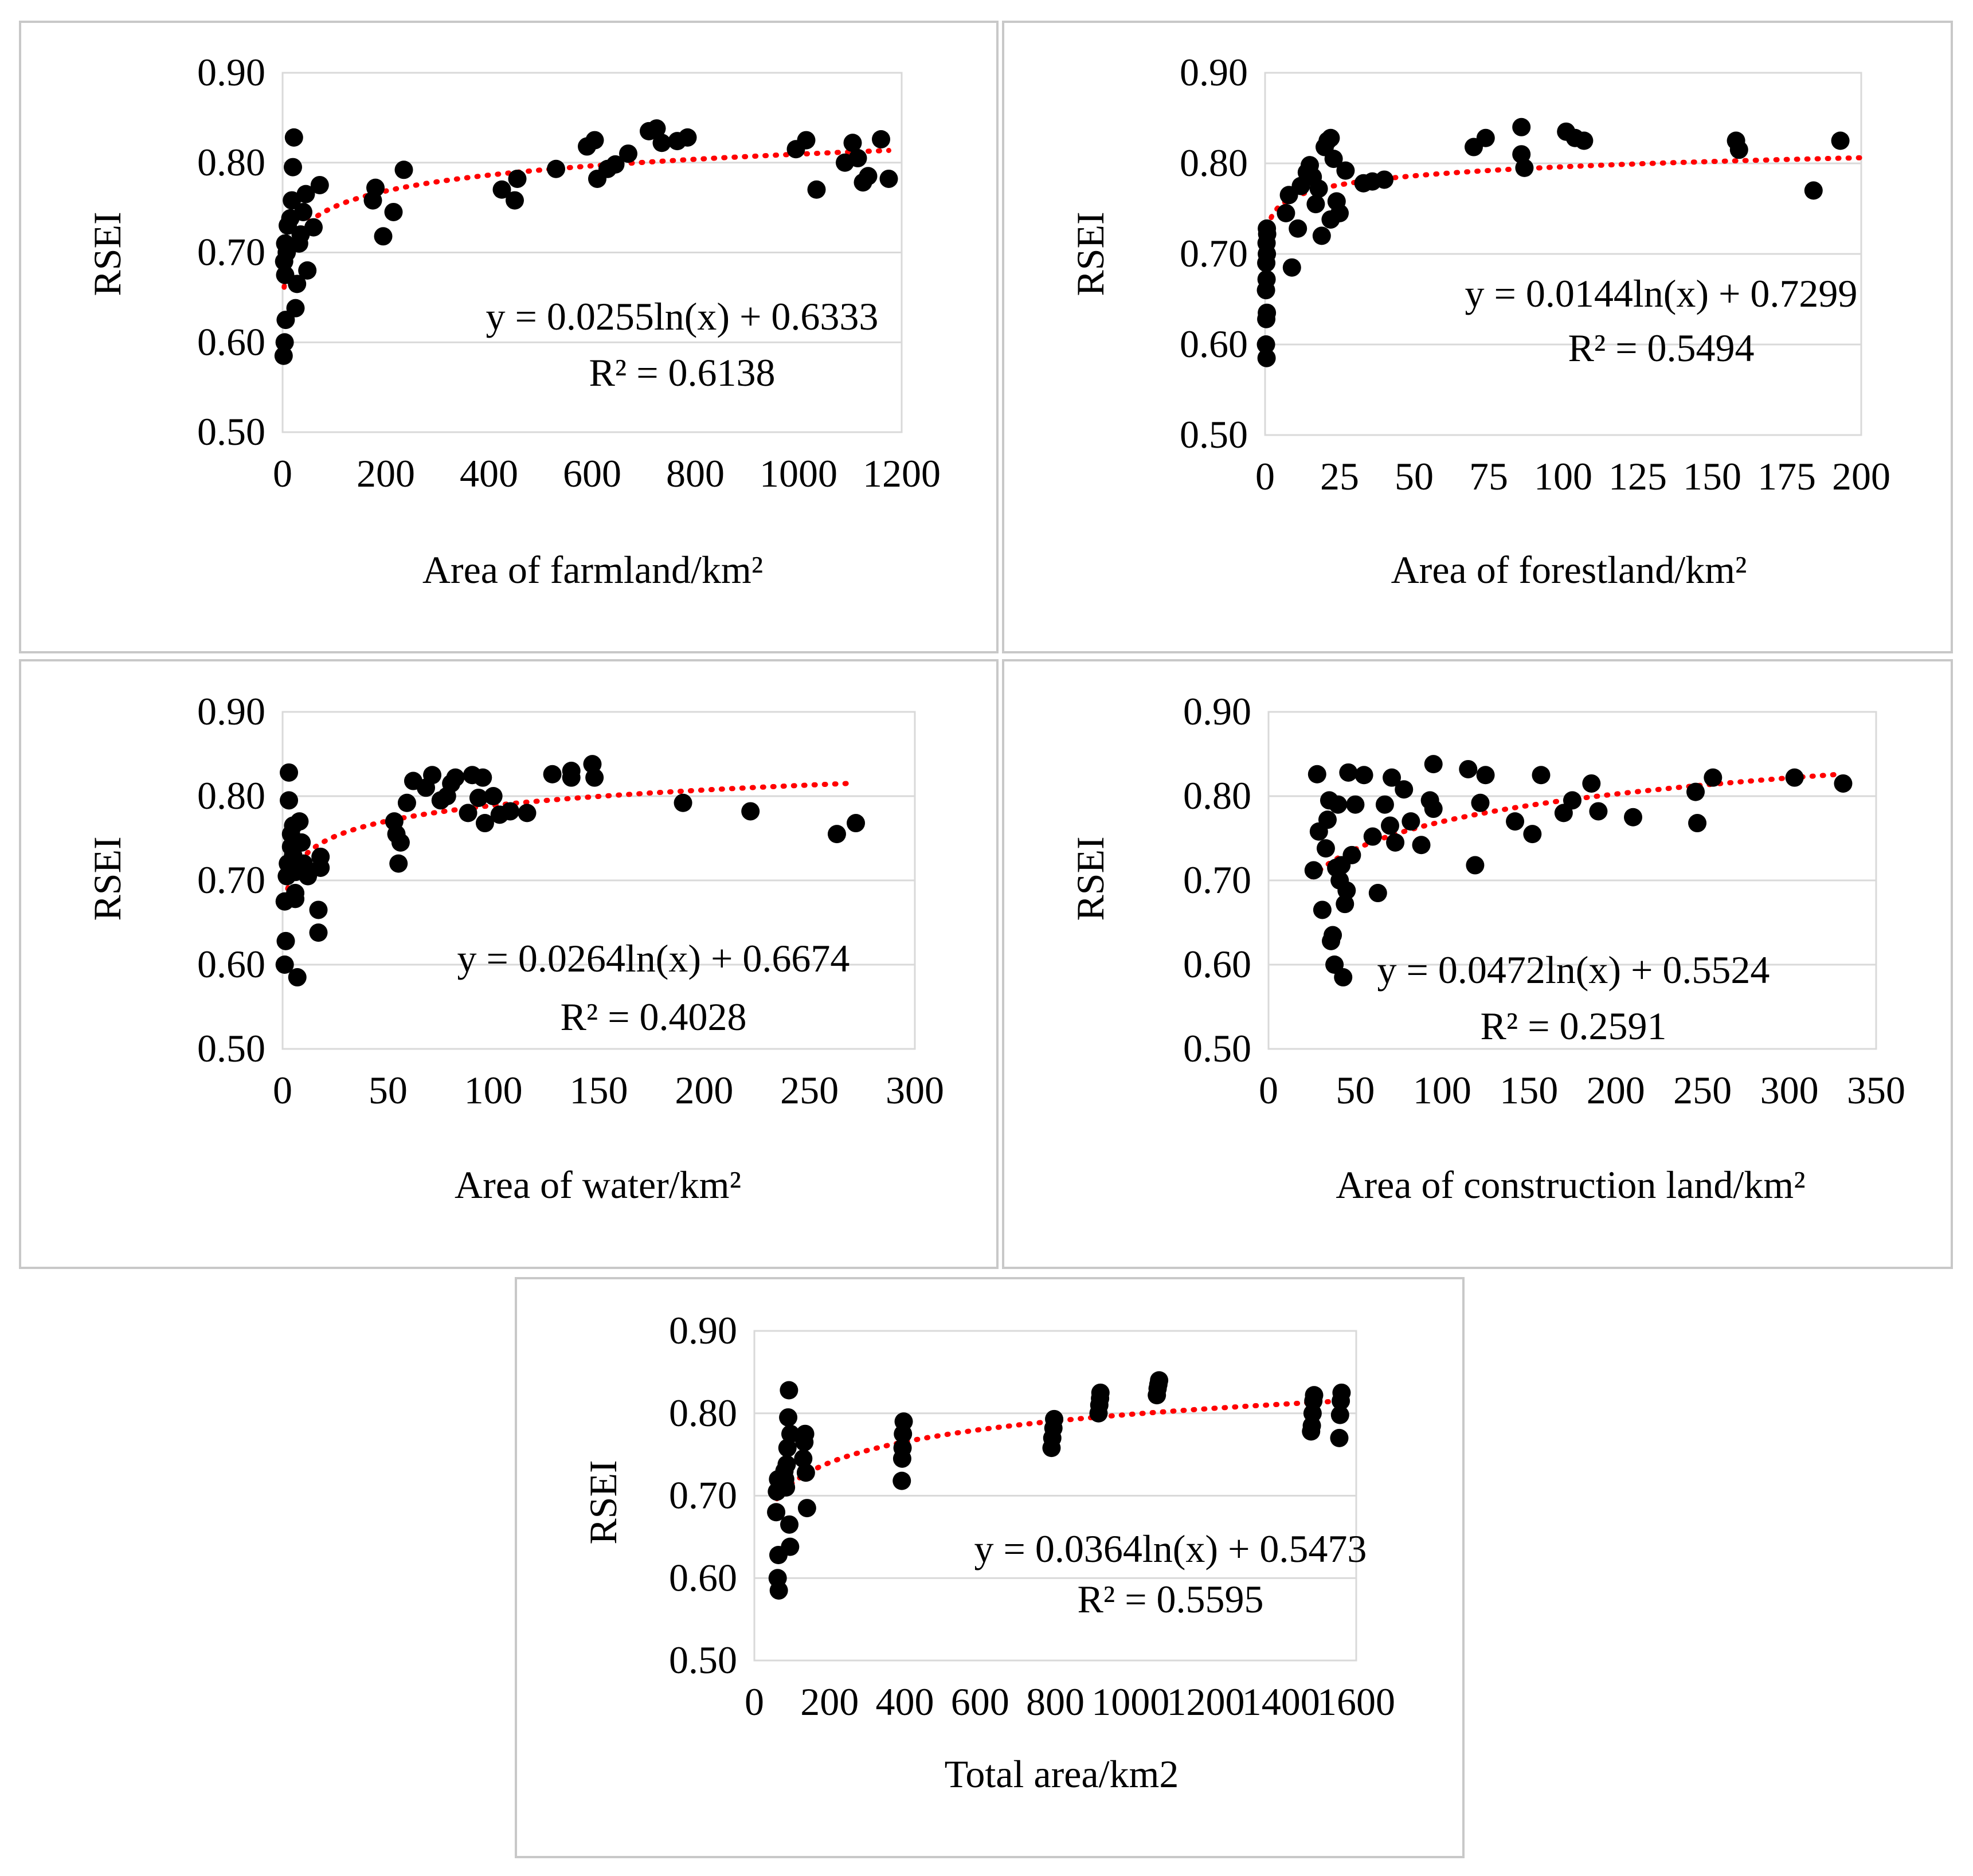 The image size is (1973, 1876). I want to click on panel-frame, so click(990, 1568).